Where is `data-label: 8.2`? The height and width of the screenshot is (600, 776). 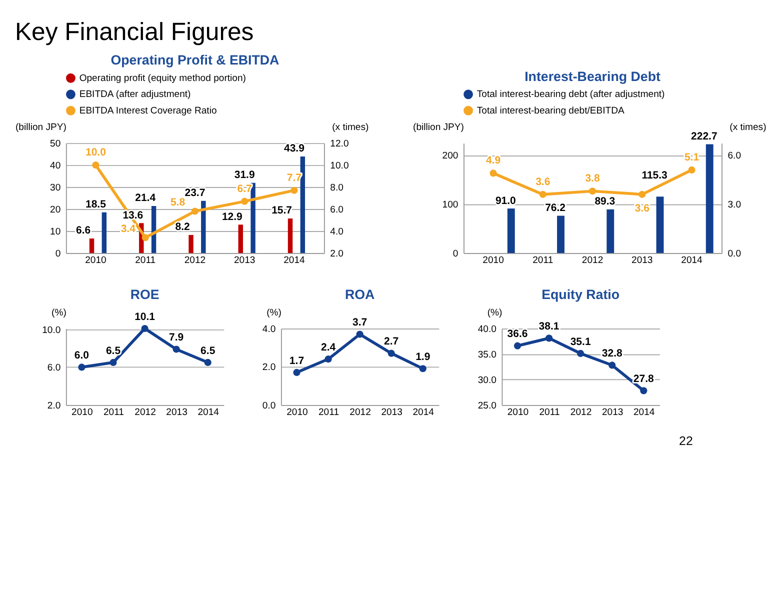
data-label: 8.2 is located at coordinates (182, 227).